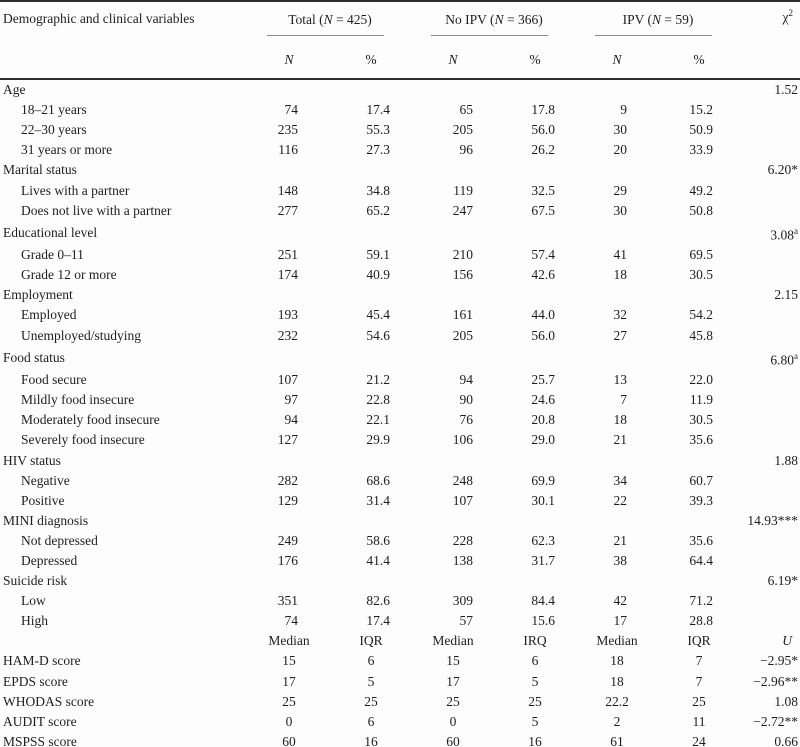 This screenshot has width=800, height=747. Describe the element at coordinates (701, 400) in the screenshot. I see `cell-value: 11.9` at that location.